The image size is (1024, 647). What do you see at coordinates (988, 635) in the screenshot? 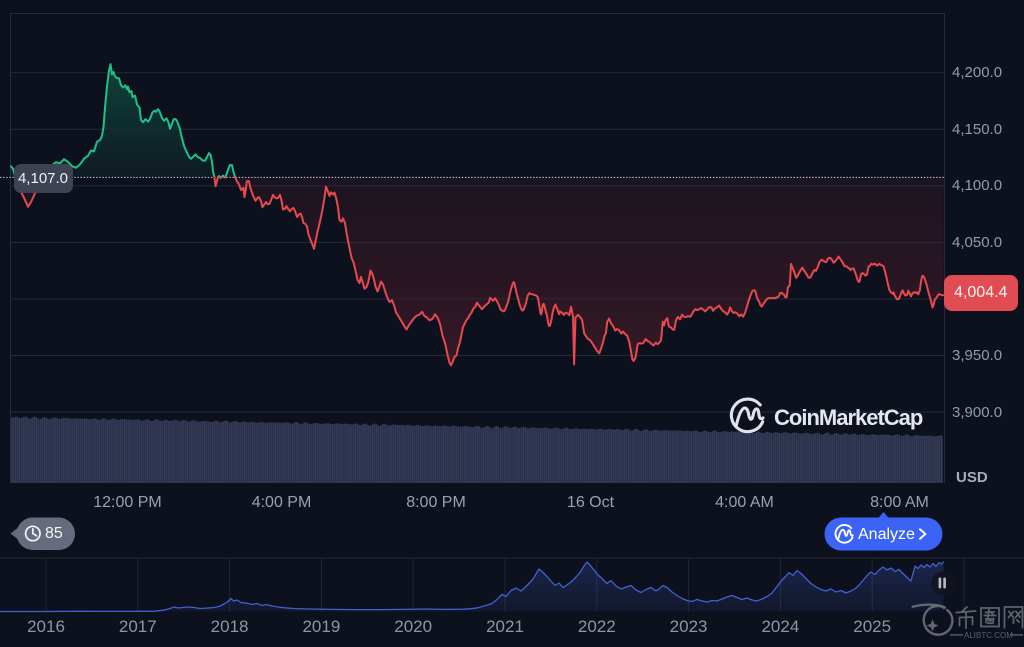
I see `svg-text: ALIBTC.COM` at bounding box center [988, 635].